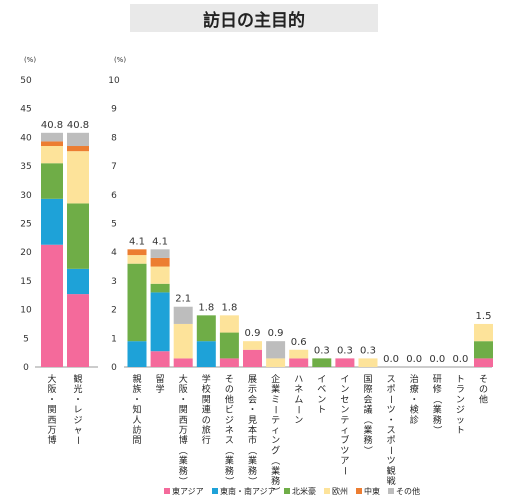 Image resolution: width=510 pixels, height=503 pixels. I want to click on chart2-category-label-char: 会, so click(367, 399).